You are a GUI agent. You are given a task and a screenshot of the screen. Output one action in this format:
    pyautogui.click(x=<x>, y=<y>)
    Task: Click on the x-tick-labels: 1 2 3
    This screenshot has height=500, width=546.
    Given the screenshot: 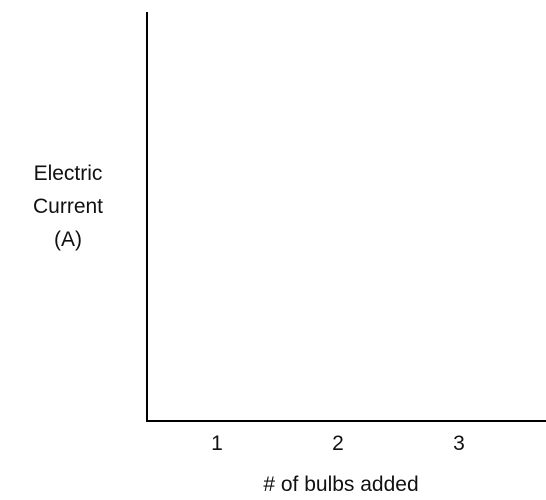 What is the action you would take?
    pyautogui.click(x=338, y=443)
    